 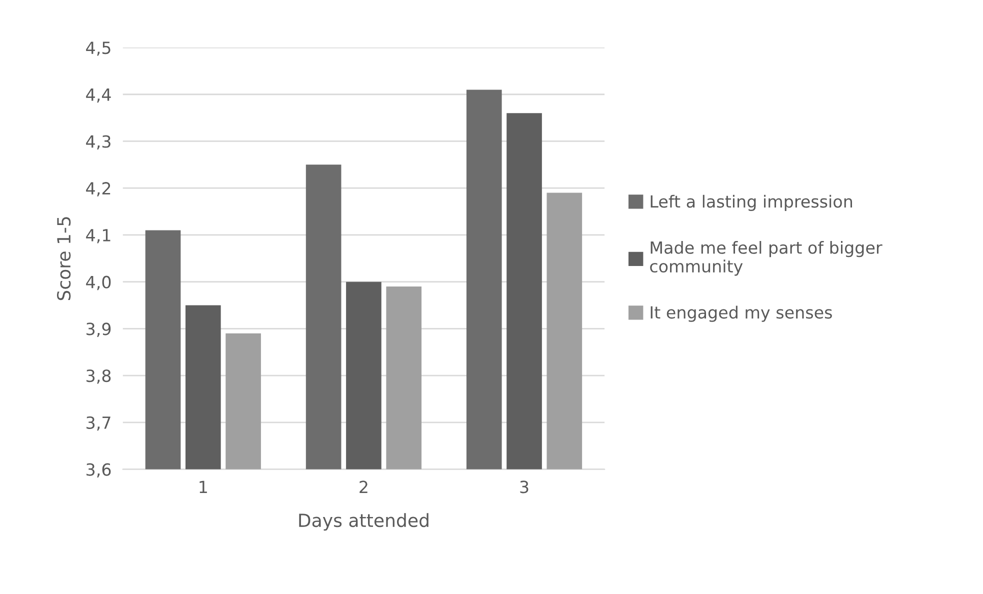 I want to click on y-axis-title: Score 1-5, so click(x=63, y=258).